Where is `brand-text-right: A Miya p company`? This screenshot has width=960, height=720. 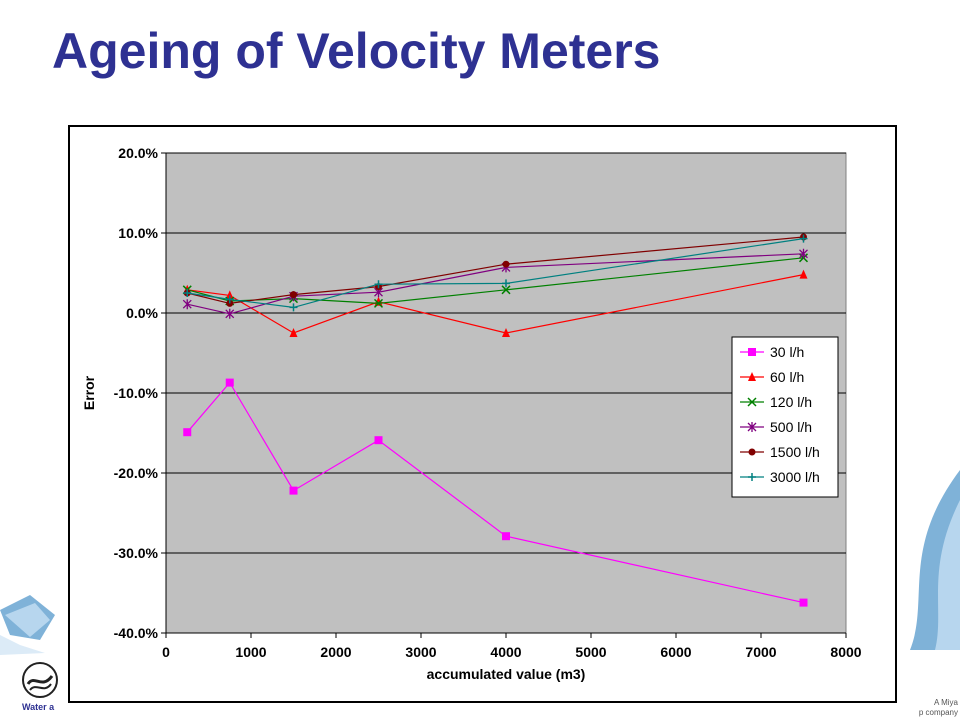
brand-text-right: A Miya p company is located at coordinates (938, 708).